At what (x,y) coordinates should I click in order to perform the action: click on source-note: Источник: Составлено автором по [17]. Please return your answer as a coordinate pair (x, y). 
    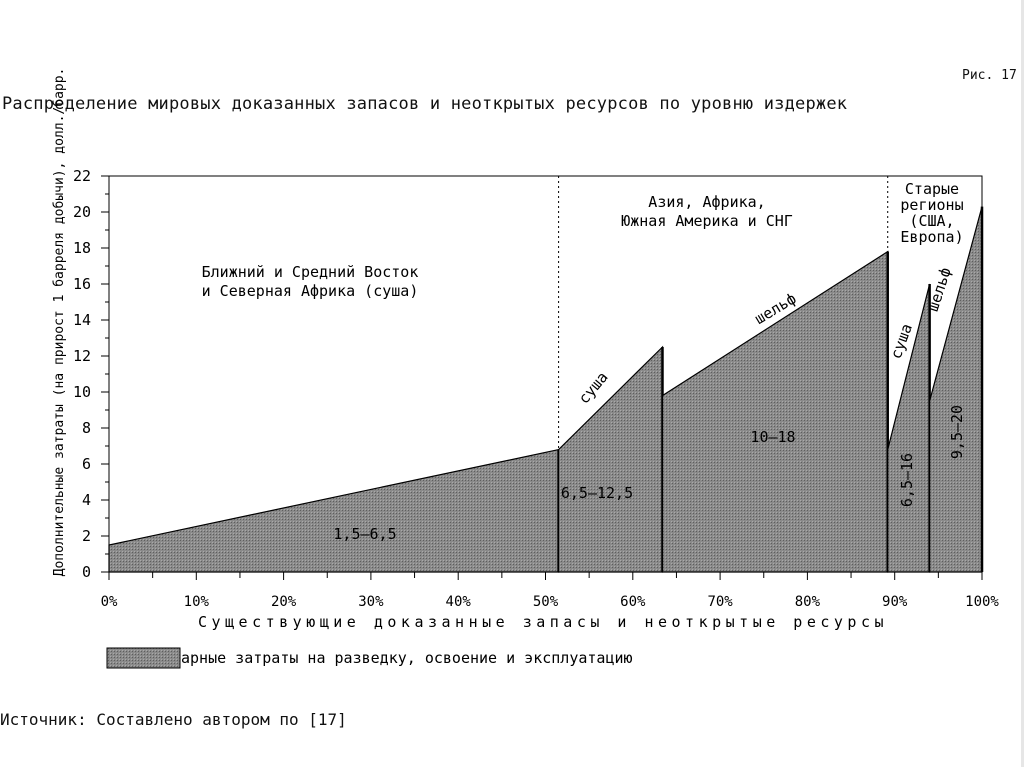
    Looking at the image, I should click on (173, 719).